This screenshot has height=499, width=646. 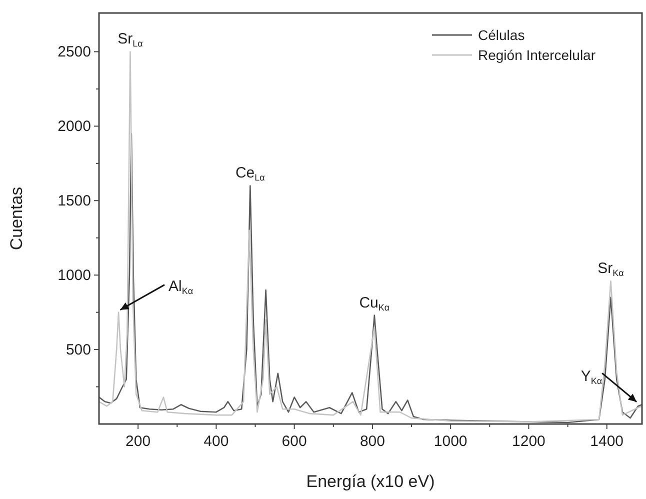 What do you see at coordinates (451, 441) in the screenshot?
I see `x-tick-label: 1000` at bounding box center [451, 441].